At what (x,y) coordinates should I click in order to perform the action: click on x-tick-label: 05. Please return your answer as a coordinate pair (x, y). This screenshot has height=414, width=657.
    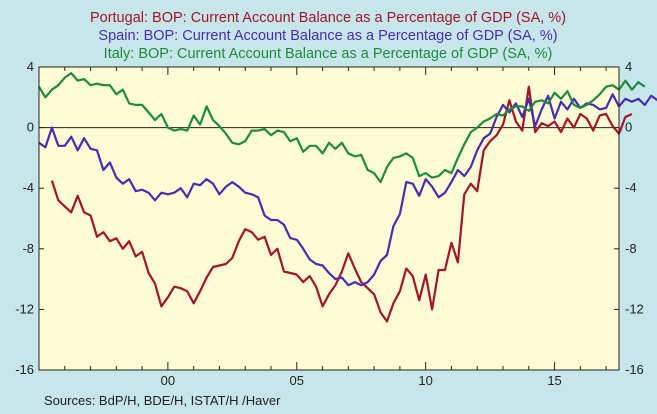
    Looking at the image, I should click on (297, 380).